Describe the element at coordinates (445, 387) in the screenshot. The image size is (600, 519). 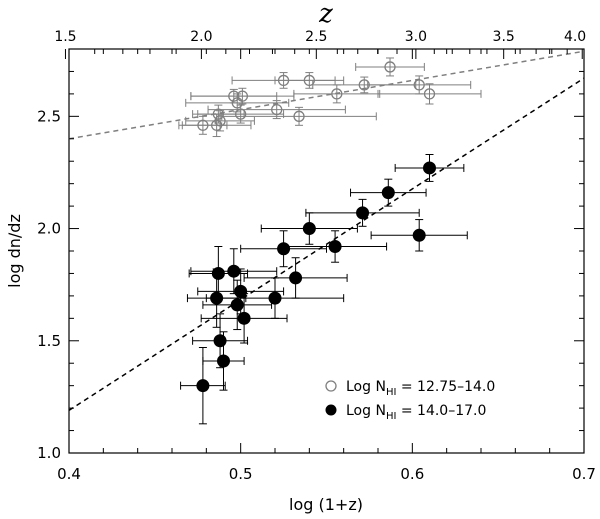
I see `legend-open-suffix: = 12.75–14.0` at that location.